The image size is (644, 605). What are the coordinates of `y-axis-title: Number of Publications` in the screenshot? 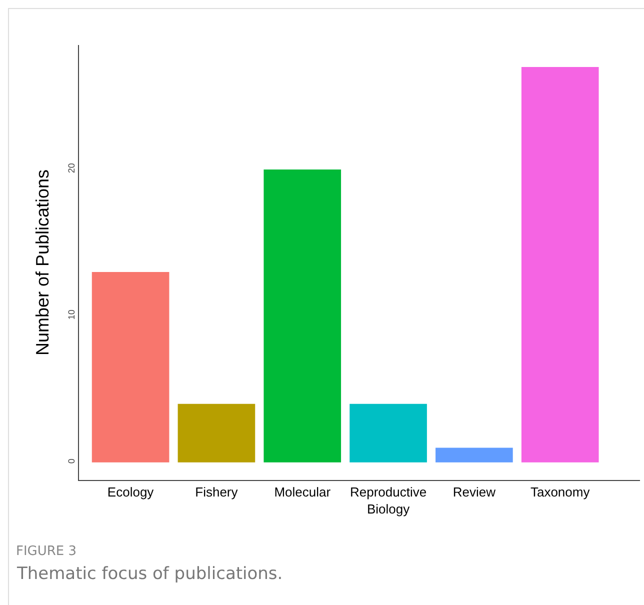 It's located at (42, 262).